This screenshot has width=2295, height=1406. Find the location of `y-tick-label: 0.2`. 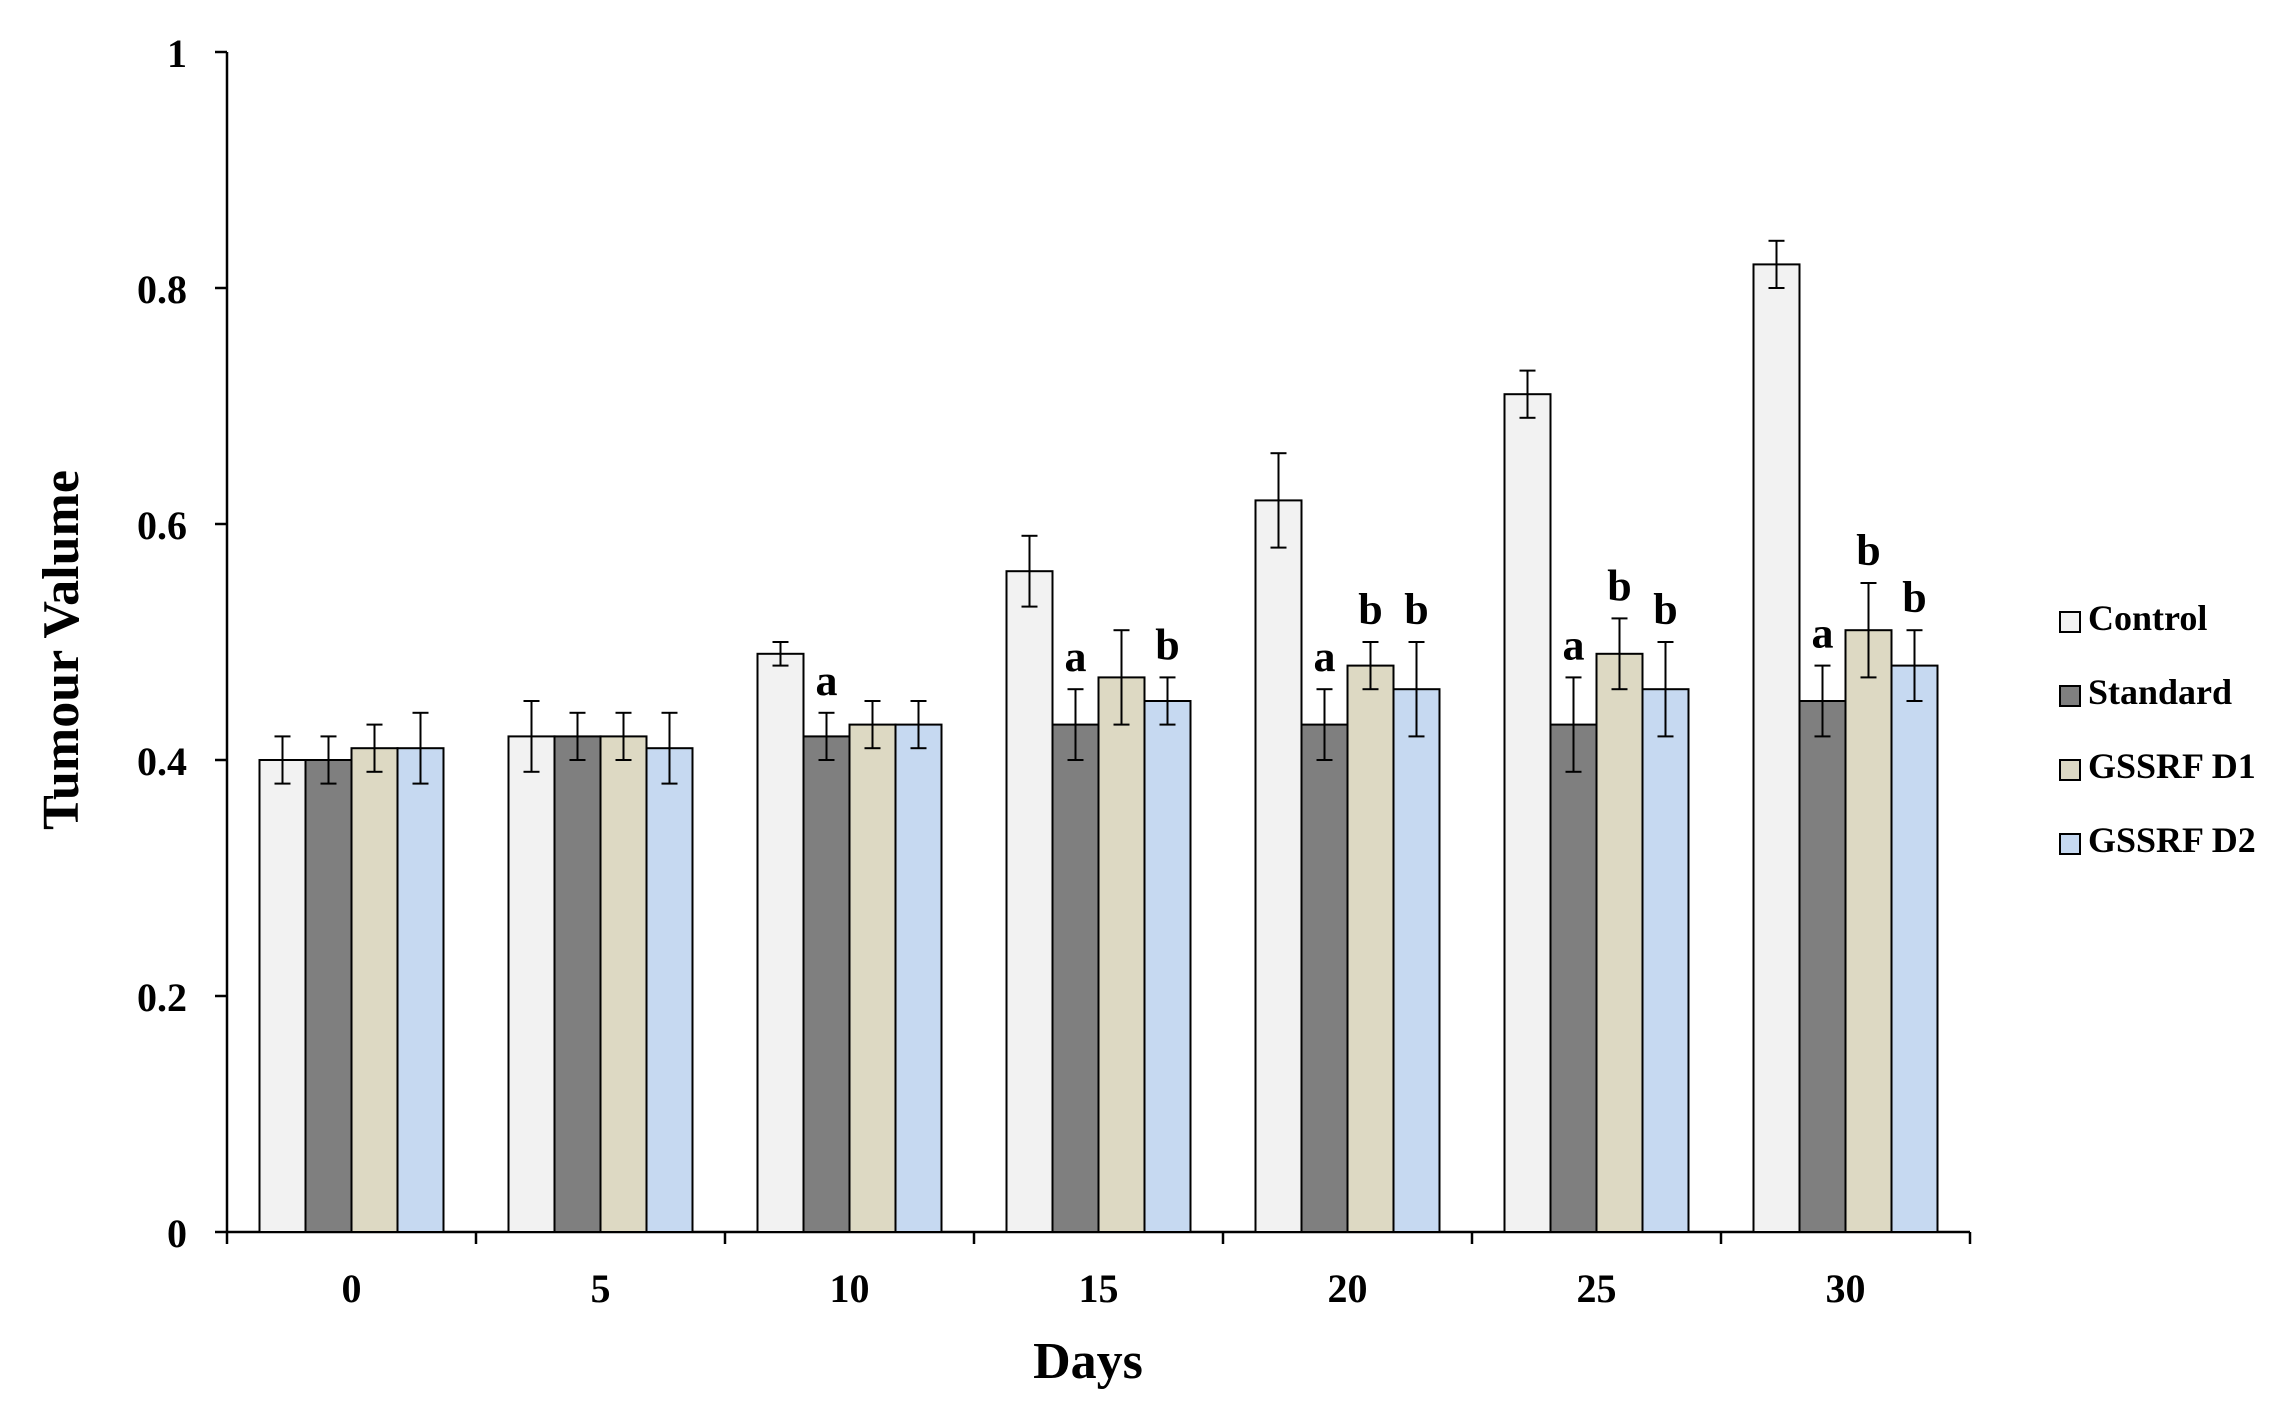

y-tick-label: 0.2 is located at coordinates (162, 997).